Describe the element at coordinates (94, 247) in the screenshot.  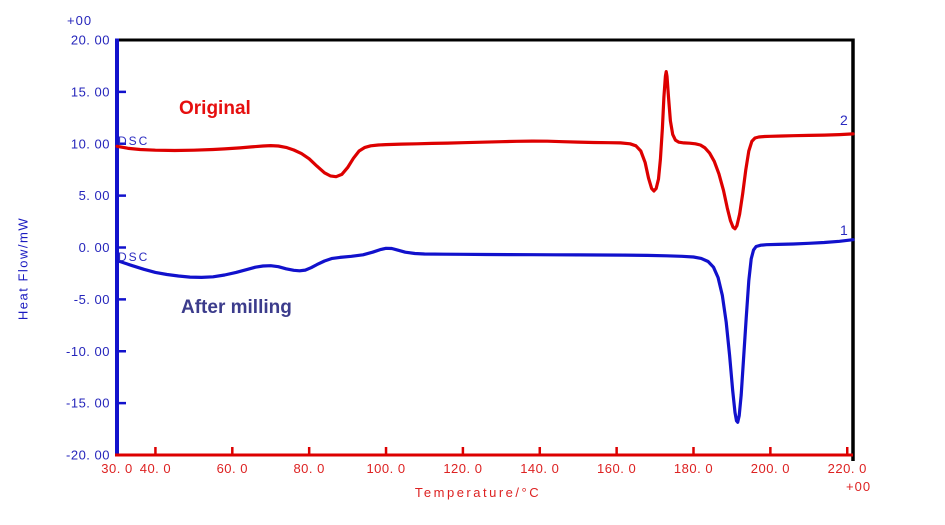
I see `y-tick-label: 0. 00` at that location.